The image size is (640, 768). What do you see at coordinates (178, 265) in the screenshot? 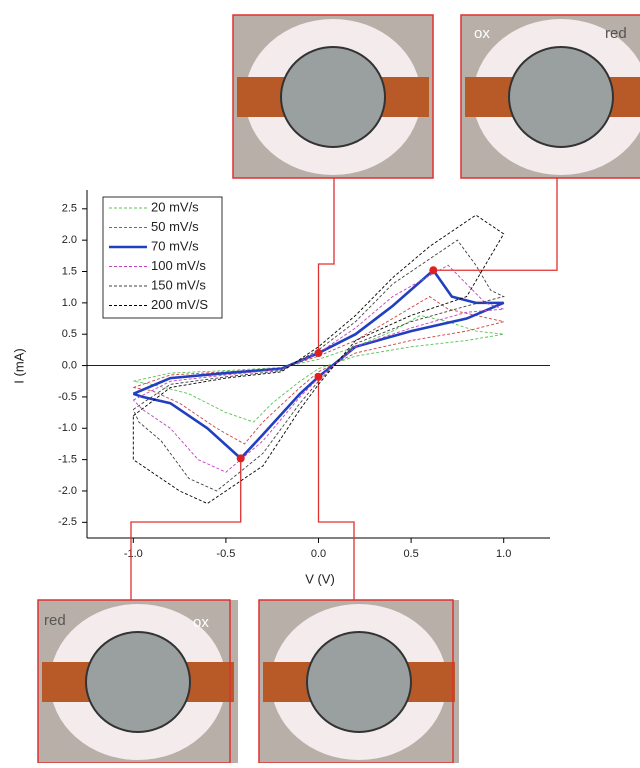
I see `legend-label: 100 mV/s` at bounding box center [178, 265].